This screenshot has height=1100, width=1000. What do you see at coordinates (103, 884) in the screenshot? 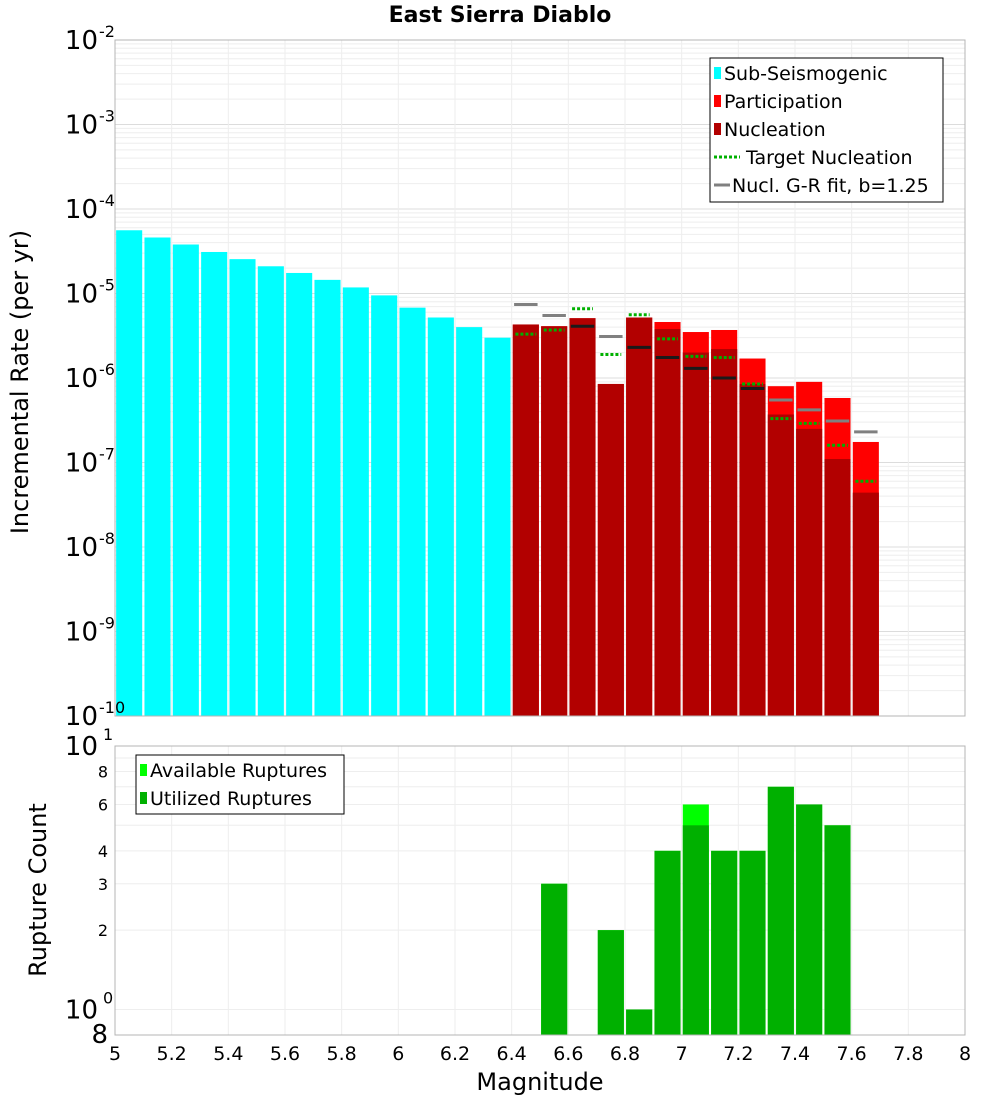
I see `bottom-y-tick-label: 3` at bounding box center [103, 884].